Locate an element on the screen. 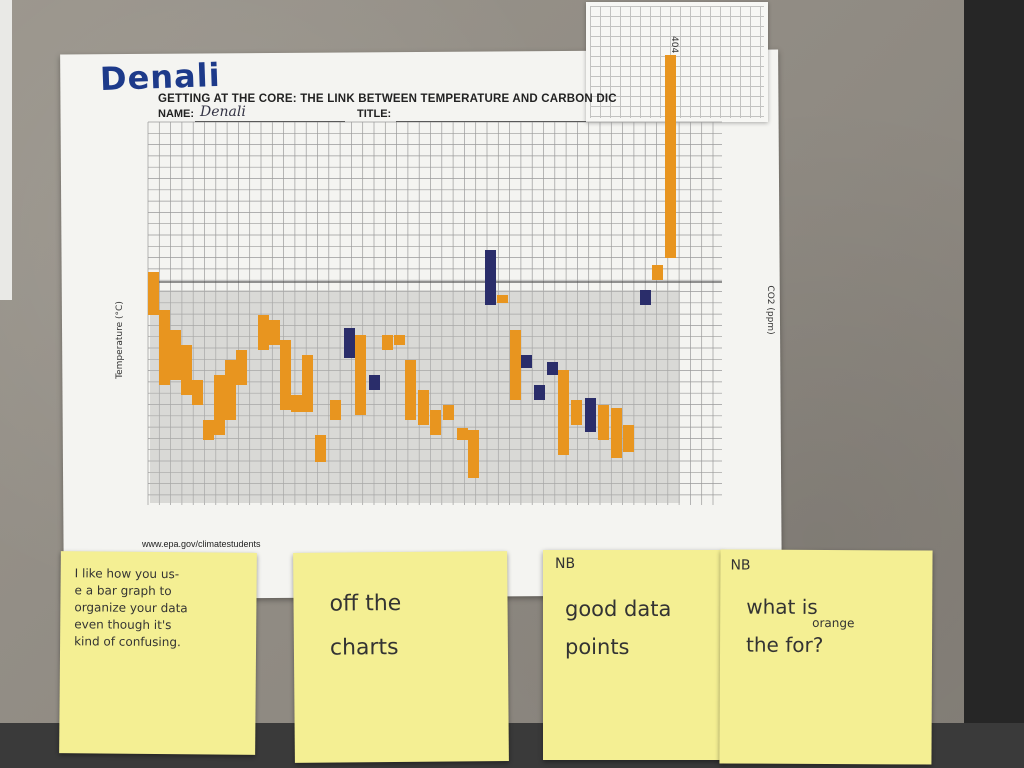  note-1-line: I like how you us- is located at coordinates (127, 574).